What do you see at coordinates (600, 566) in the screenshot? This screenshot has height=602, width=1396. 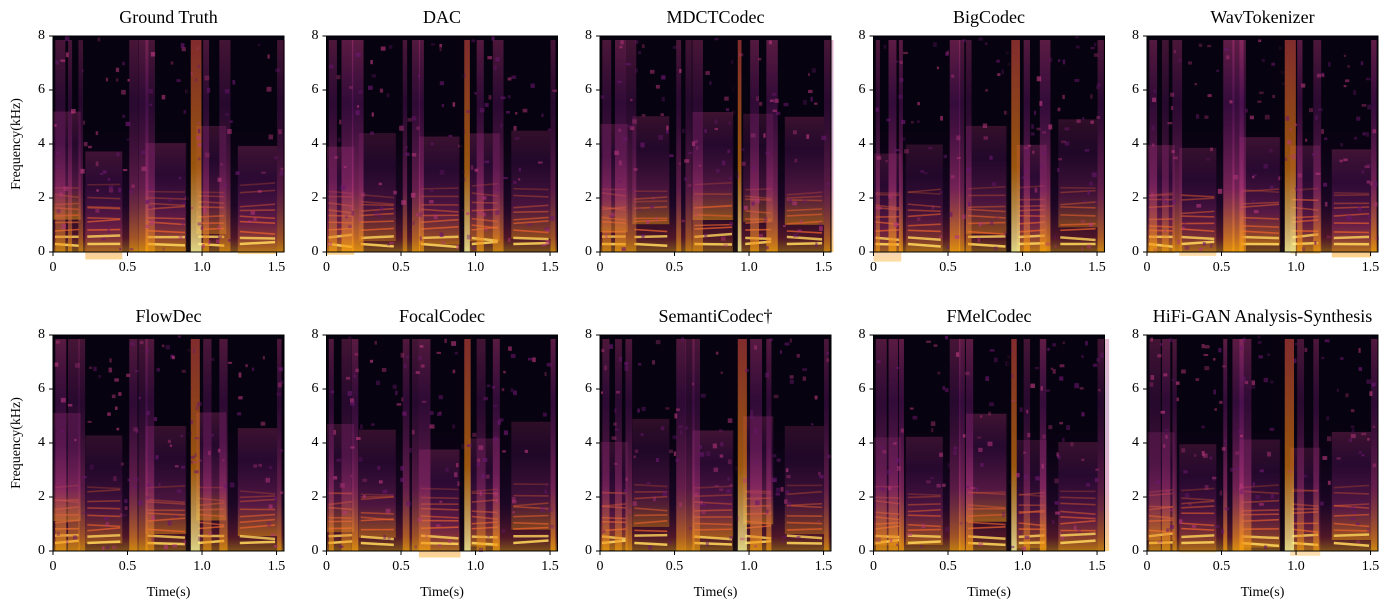 I see `x-tick-label: 0` at bounding box center [600, 566].